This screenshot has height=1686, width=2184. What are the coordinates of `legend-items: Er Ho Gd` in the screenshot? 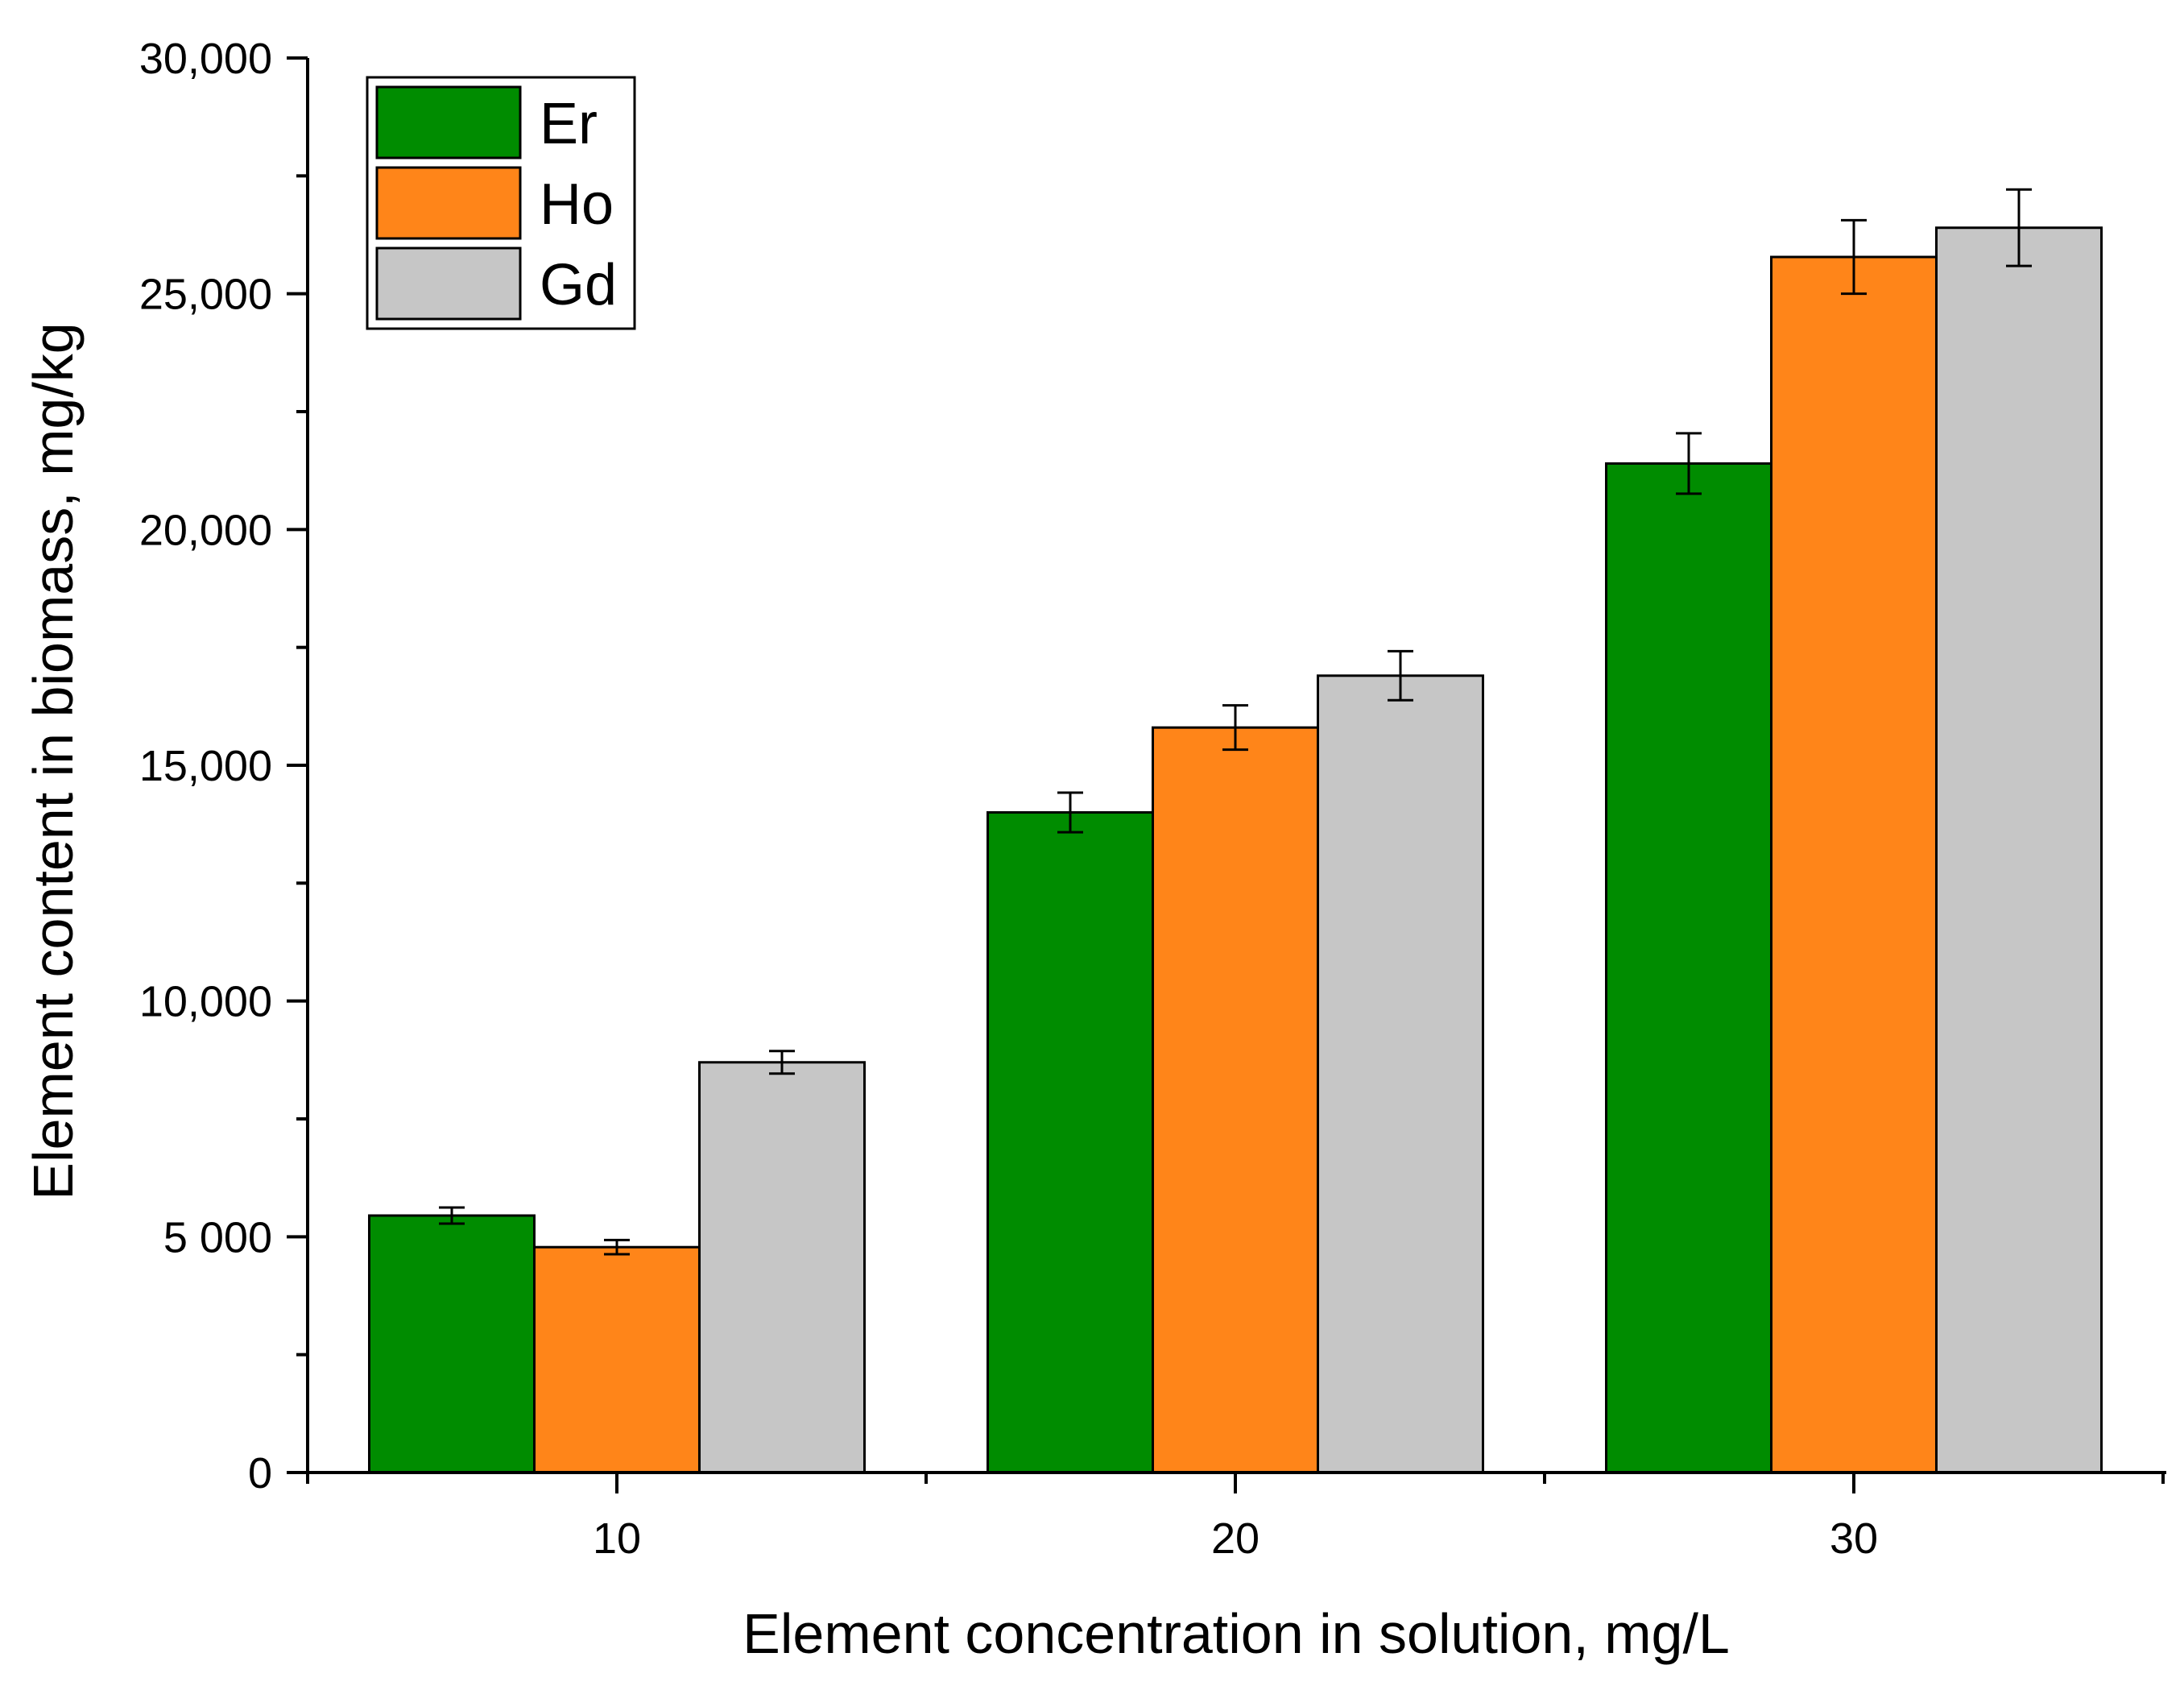 It's located at (496, 203).